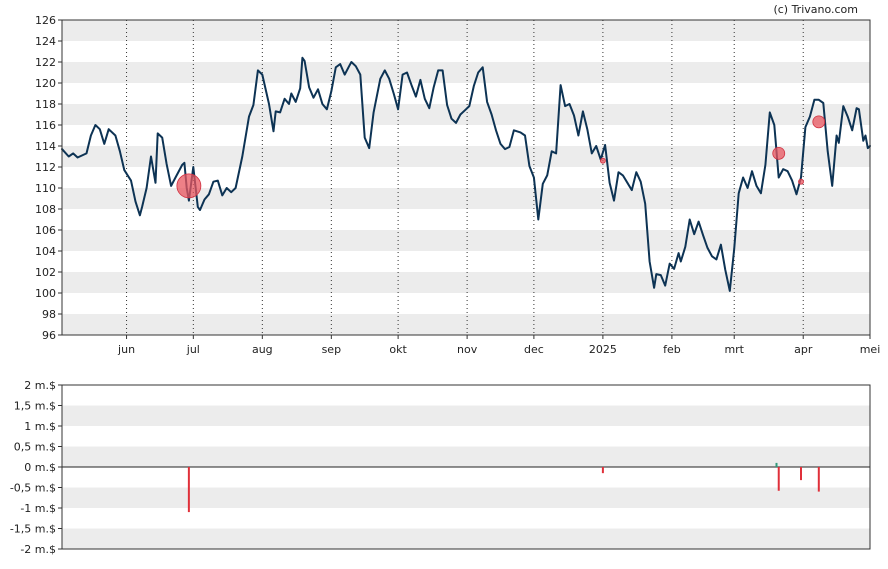  Describe the element at coordinates (870, 349) in the screenshot. I see `x-tick-label: mei` at that location.